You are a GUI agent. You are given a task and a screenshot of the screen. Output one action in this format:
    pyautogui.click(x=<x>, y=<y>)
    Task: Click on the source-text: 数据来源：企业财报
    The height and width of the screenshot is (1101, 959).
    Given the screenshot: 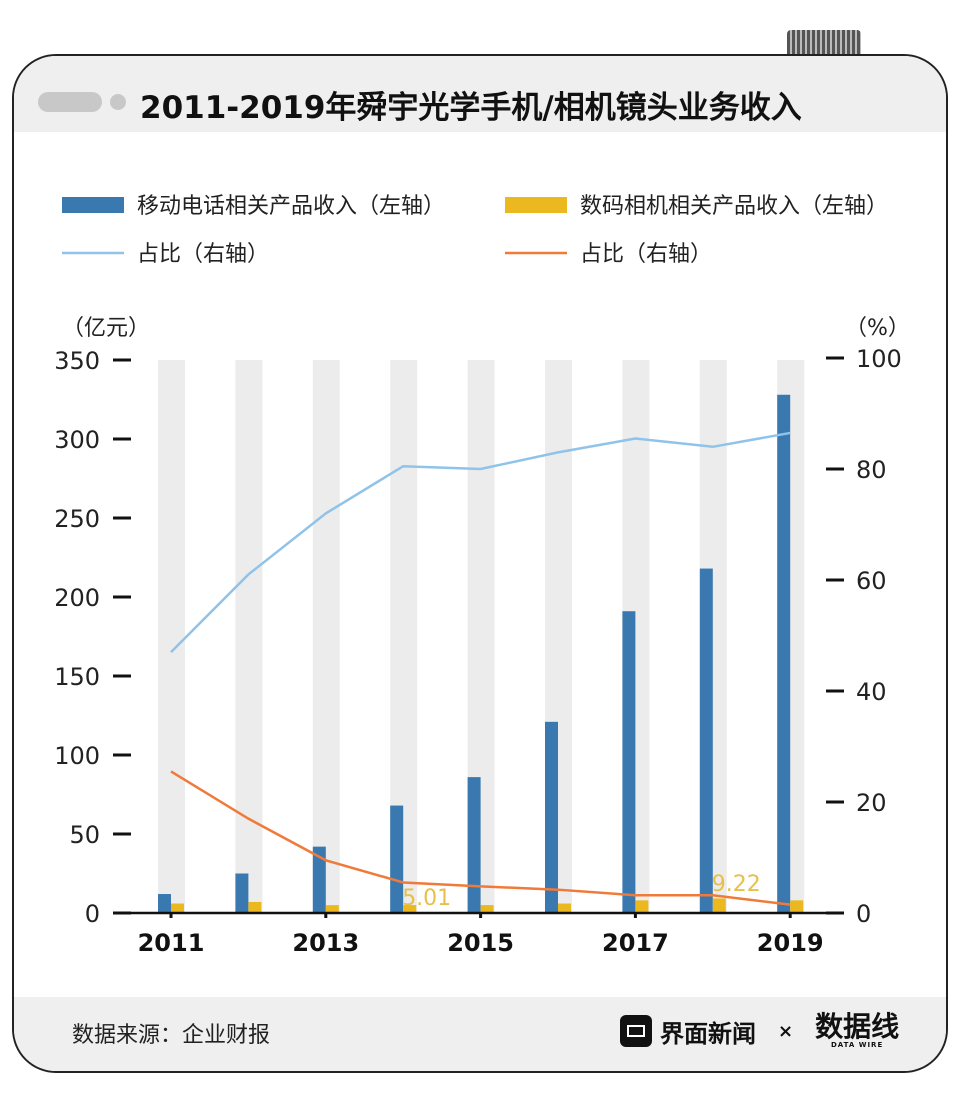 What is the action you would take?
    pyautogui.click(x=171, y=1035)
    